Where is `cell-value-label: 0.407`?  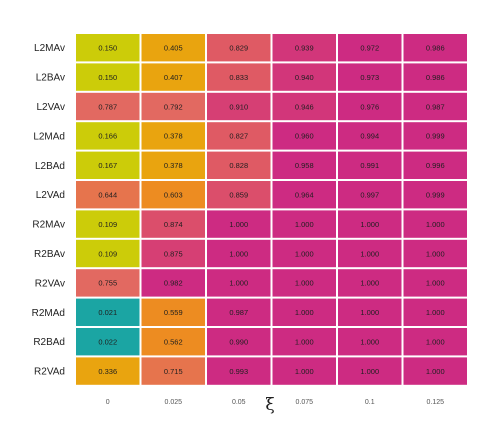 cell-value-label: 0.407 is located at coordinates (173, 77).